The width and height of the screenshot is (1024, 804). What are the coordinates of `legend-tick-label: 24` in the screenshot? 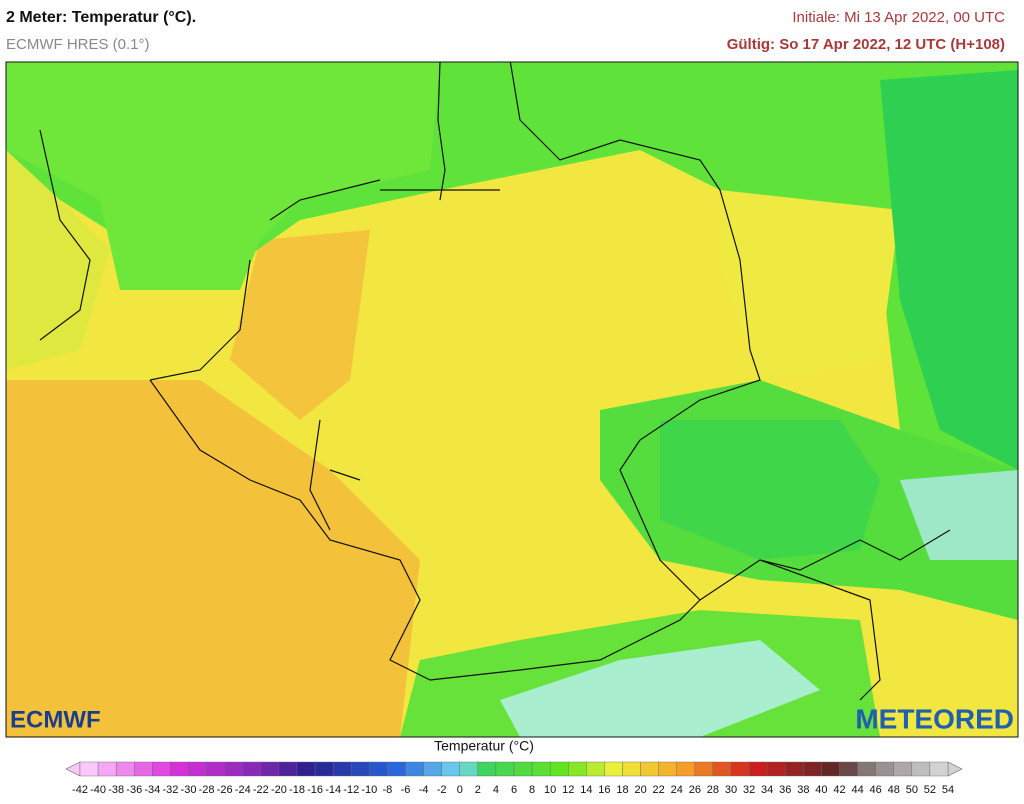 It's located at (677, 790).